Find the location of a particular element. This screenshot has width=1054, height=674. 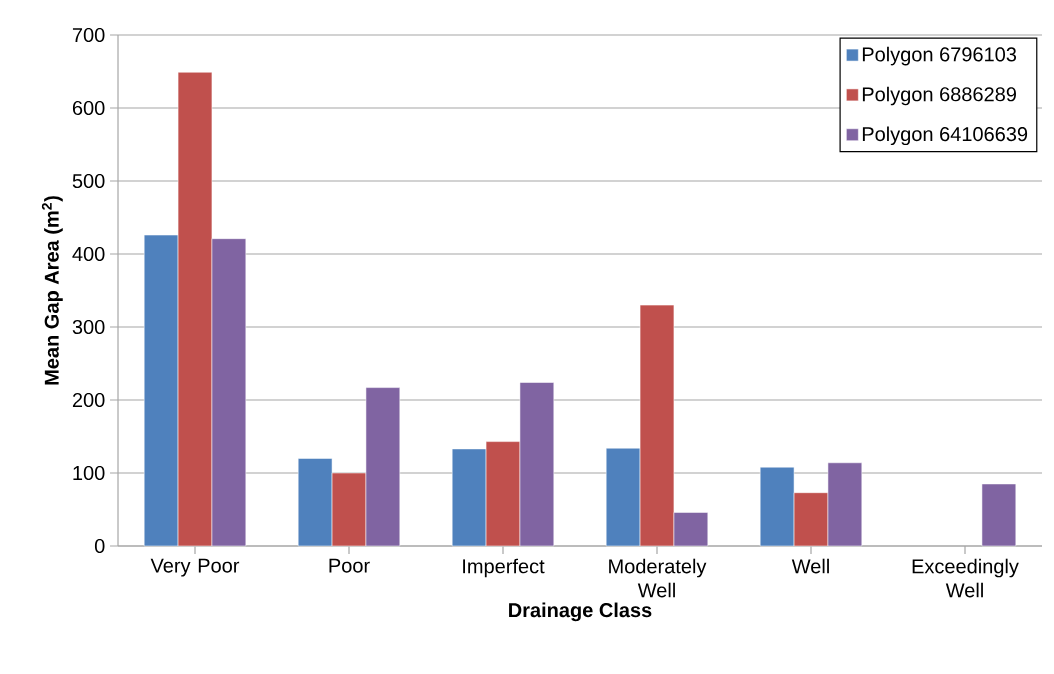

y-tick-label: 0 is located at coordinates (99, 546).